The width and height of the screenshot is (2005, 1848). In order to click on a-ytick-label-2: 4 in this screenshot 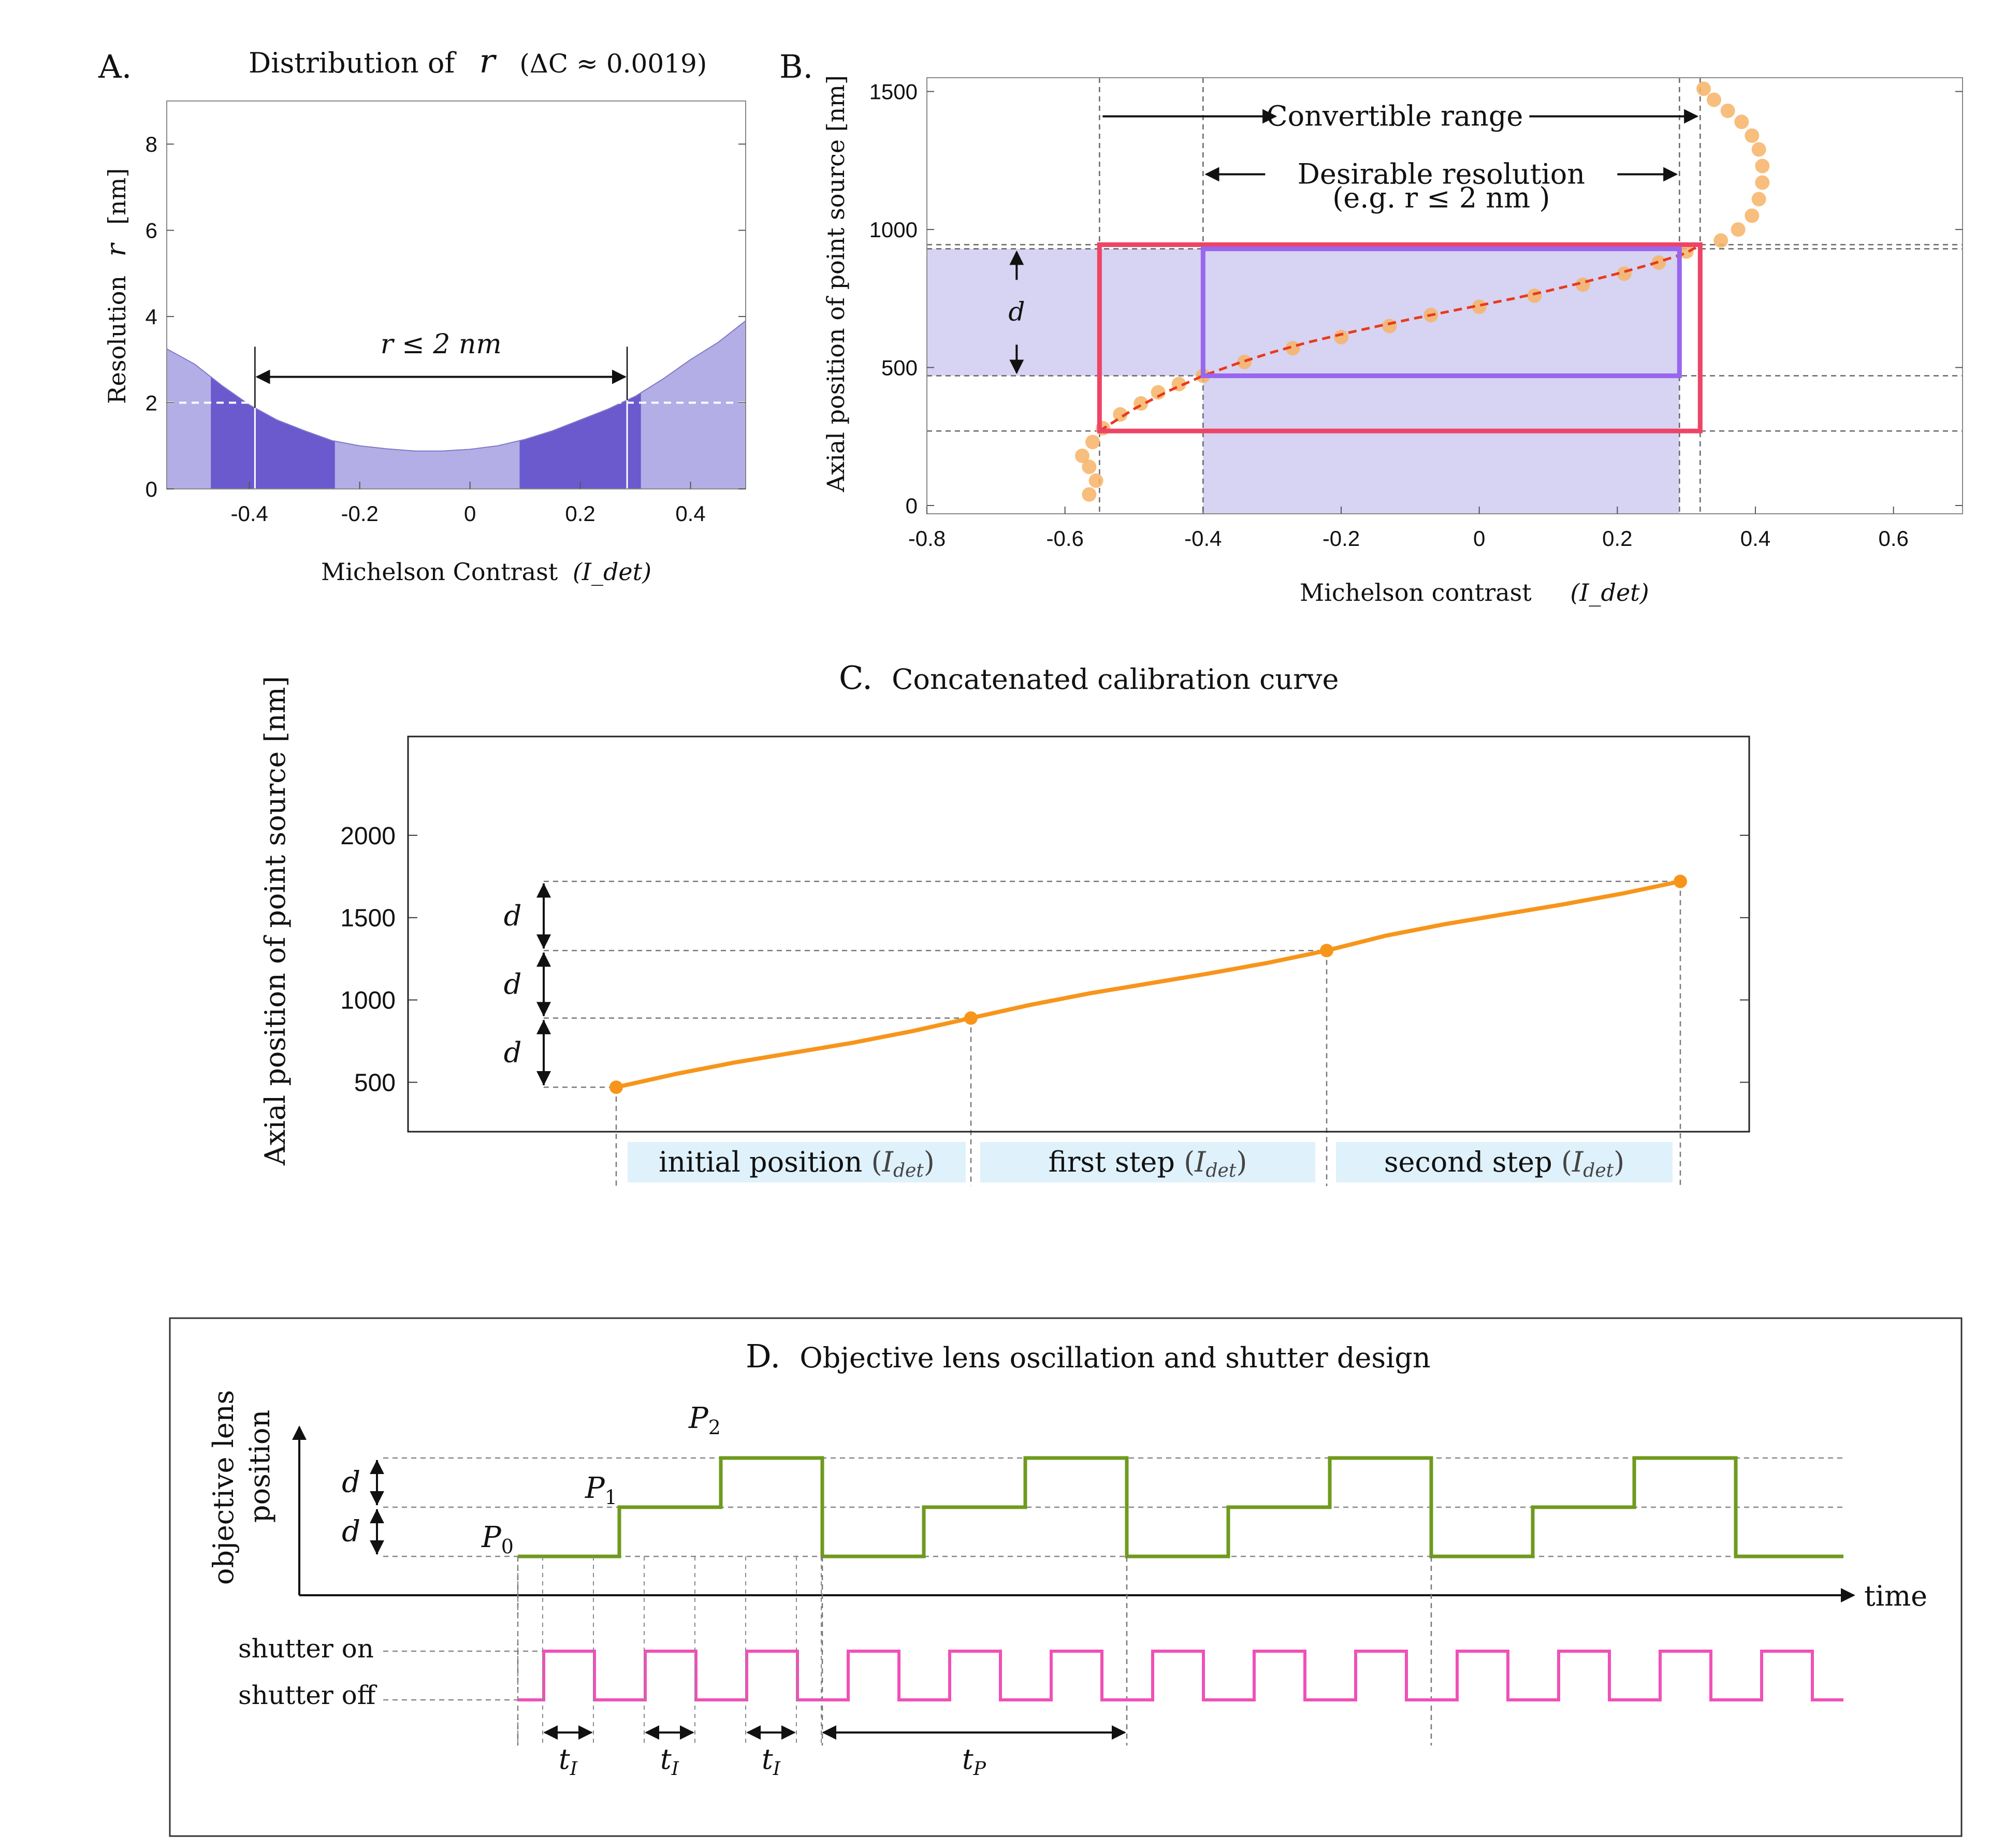, I will do `click(151, 317)`.